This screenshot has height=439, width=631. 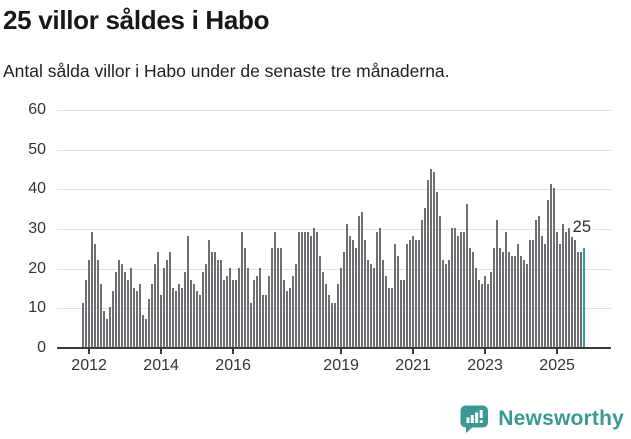 What do you see at coordinates (89, 365) in the screenshot?
I see `x-tick-label: 2012` at bounding box center [89, 365].